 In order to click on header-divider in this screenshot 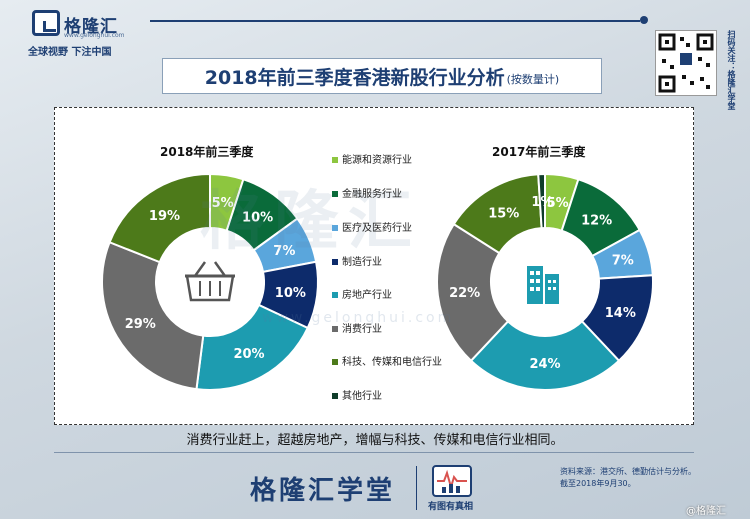, I will do `click(399, 20)`.